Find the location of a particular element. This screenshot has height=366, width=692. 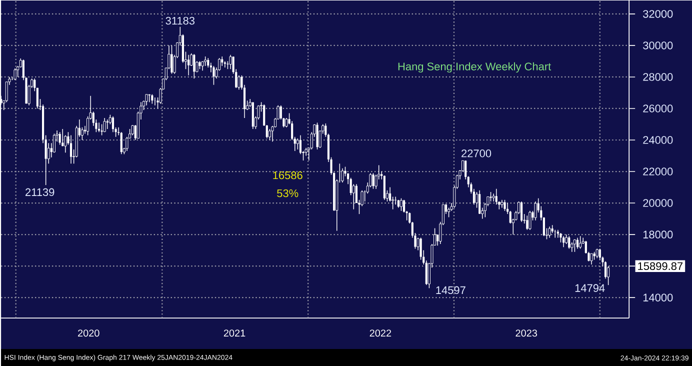

y-tick-label: 30000 is located at coordinates (658, 46).